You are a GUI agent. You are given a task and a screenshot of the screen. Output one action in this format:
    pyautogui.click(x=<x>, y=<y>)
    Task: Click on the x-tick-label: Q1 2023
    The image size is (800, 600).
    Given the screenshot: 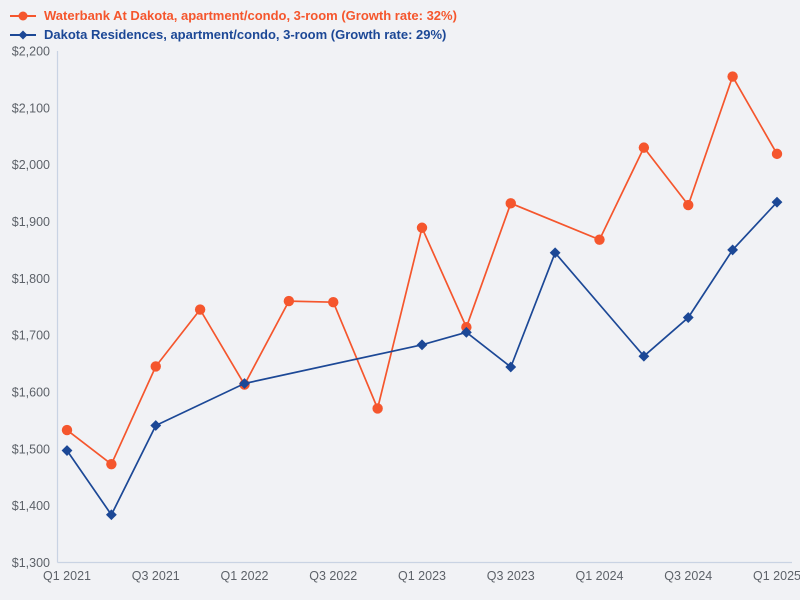 What is the action you would take?
    pyautogui.click(x=422, y=576)
    